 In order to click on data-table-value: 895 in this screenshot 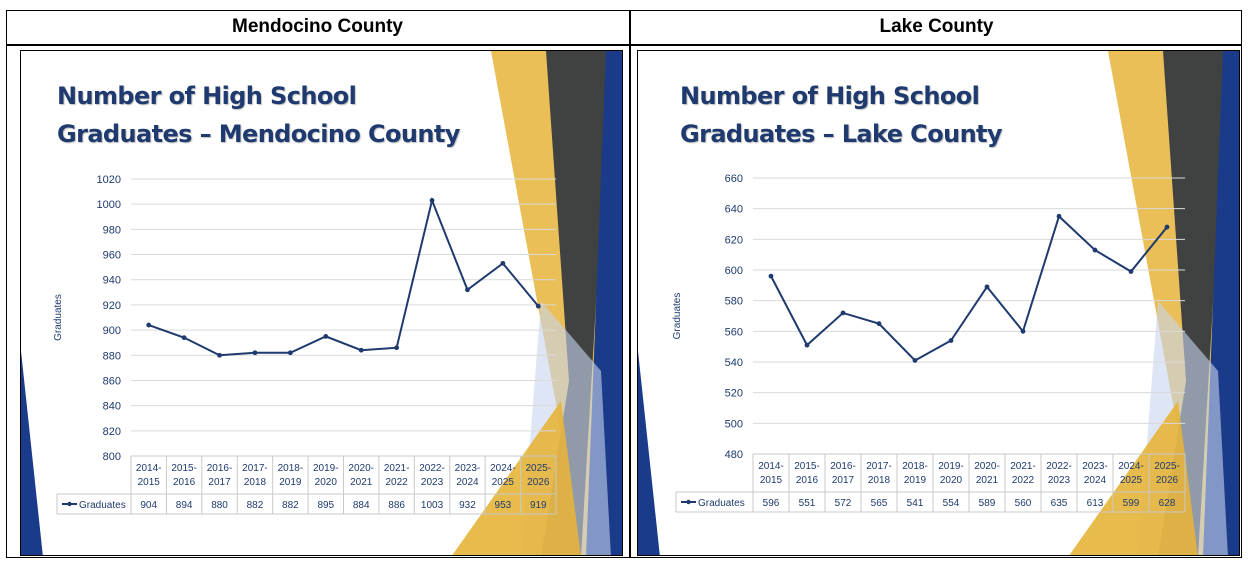, I will do `click(325, 505)`.